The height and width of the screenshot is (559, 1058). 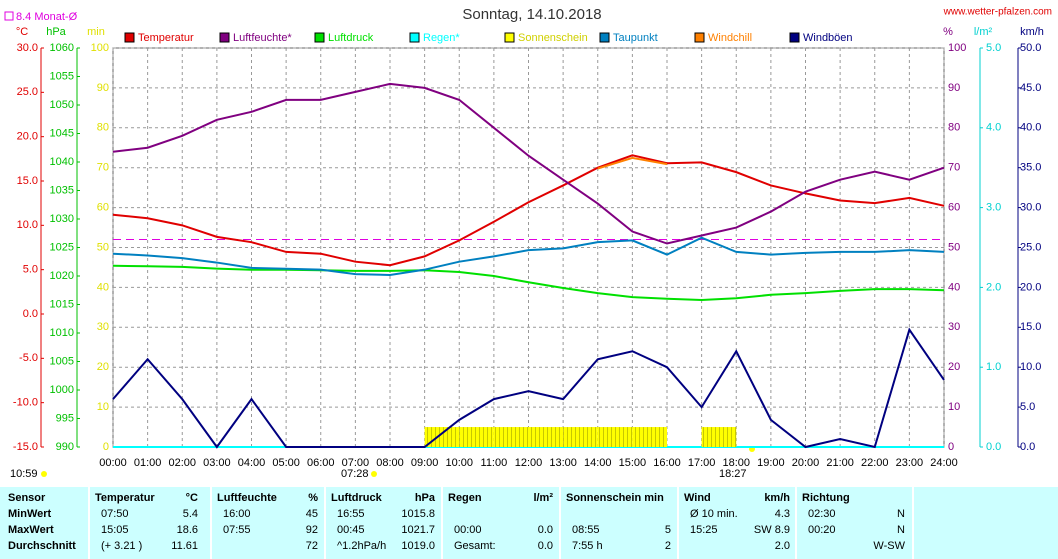 I want to click on y-tick-label: 1025, so click(x=62, y=247).